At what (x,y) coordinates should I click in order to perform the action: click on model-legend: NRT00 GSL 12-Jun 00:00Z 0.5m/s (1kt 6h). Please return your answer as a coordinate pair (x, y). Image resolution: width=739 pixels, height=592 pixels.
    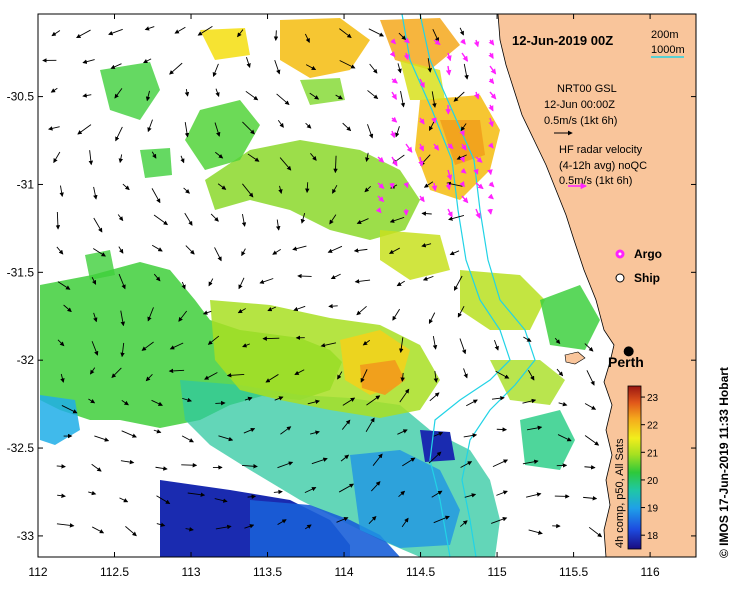
    Looking at the image, I should click on (580, 109).